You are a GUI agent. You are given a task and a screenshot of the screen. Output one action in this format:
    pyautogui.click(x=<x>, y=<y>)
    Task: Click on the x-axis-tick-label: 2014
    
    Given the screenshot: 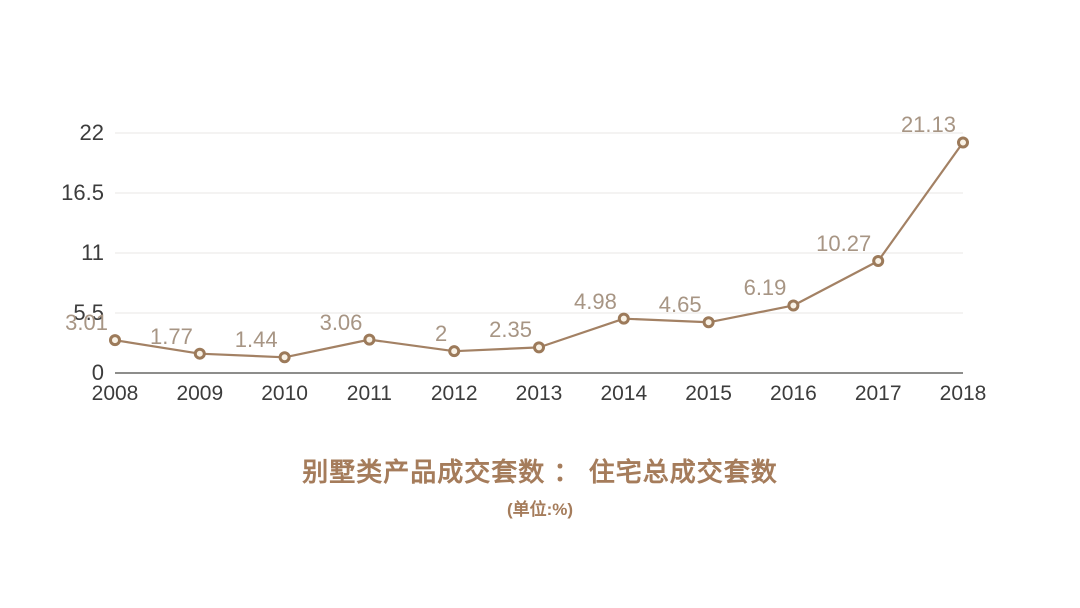 What is the action you would take?
    pyautogui.click(x=624, y=393)
    